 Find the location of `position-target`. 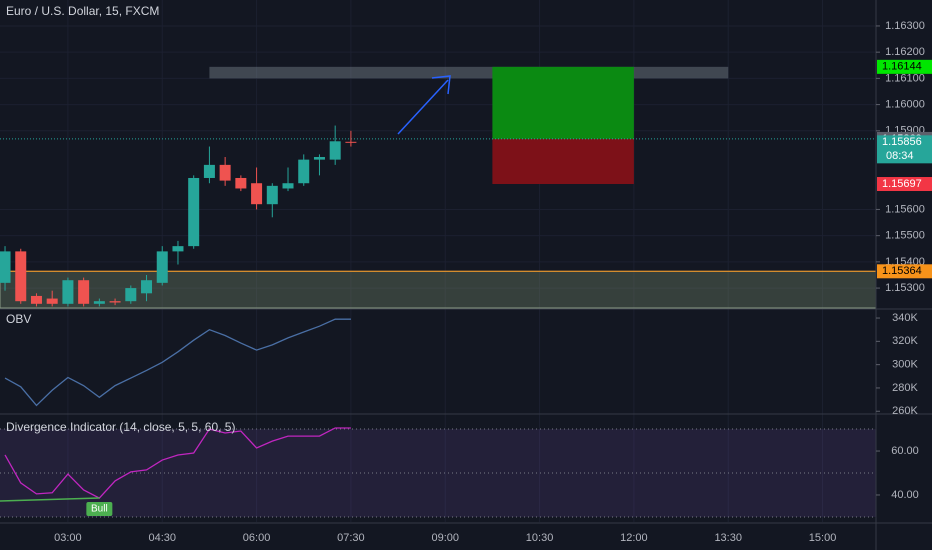

position-target is located at coordinates (563, 102).